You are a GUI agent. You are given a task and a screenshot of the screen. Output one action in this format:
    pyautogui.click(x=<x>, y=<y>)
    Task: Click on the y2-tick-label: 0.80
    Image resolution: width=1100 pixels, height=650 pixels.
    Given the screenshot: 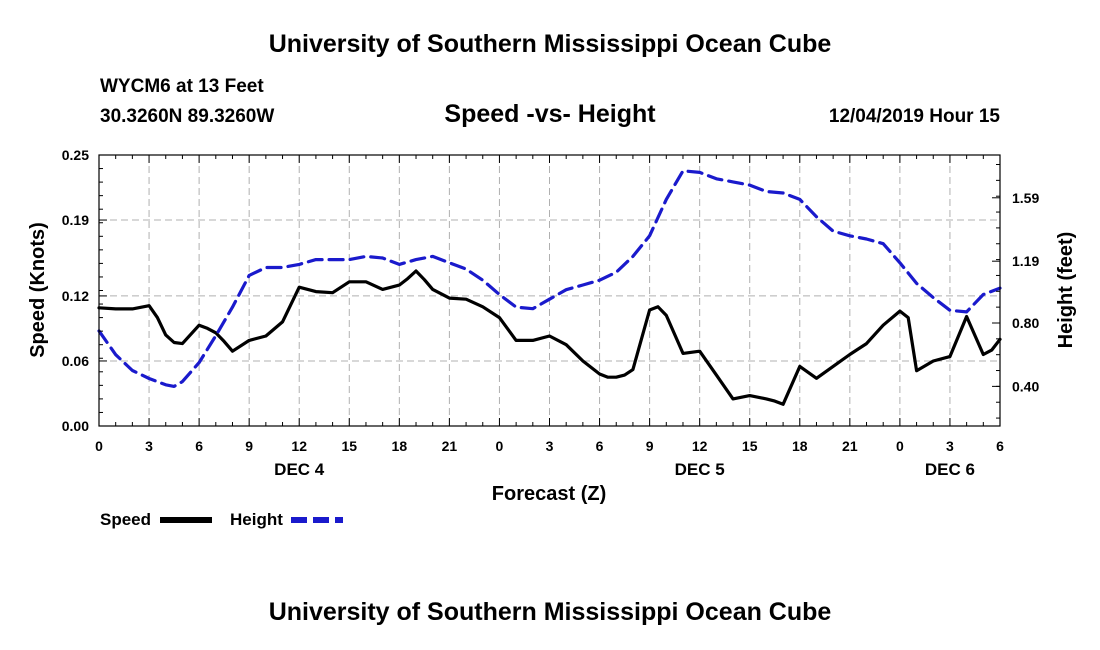 What is the action you would take?
    pyautogui.click(x=1025, y=323)
    